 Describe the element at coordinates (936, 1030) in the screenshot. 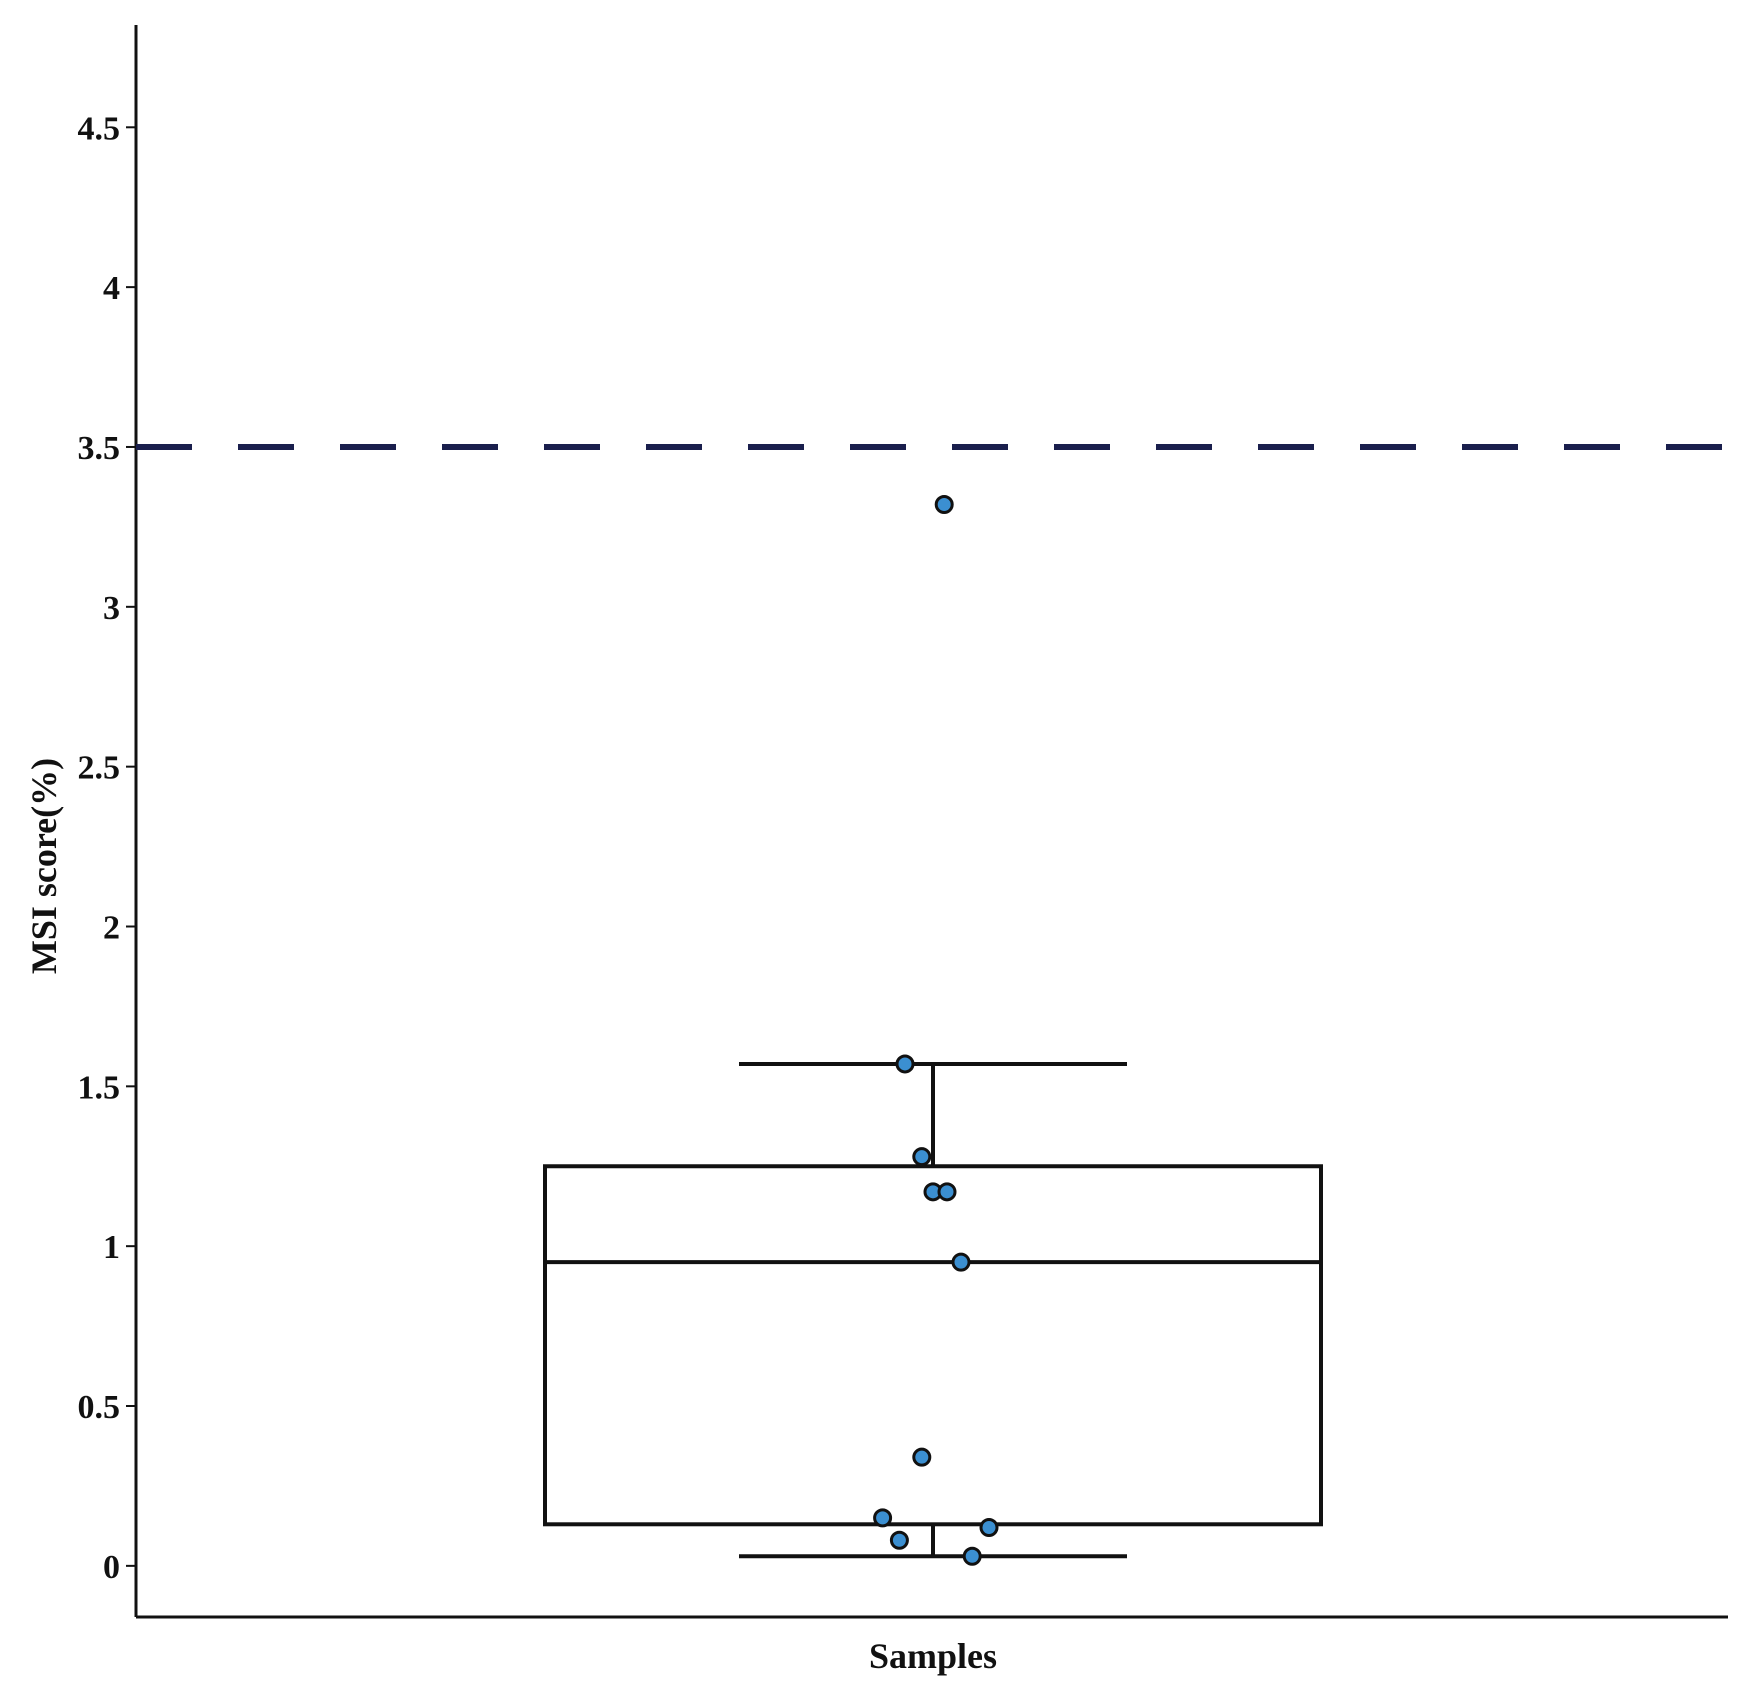

I see `data-points` at that location.